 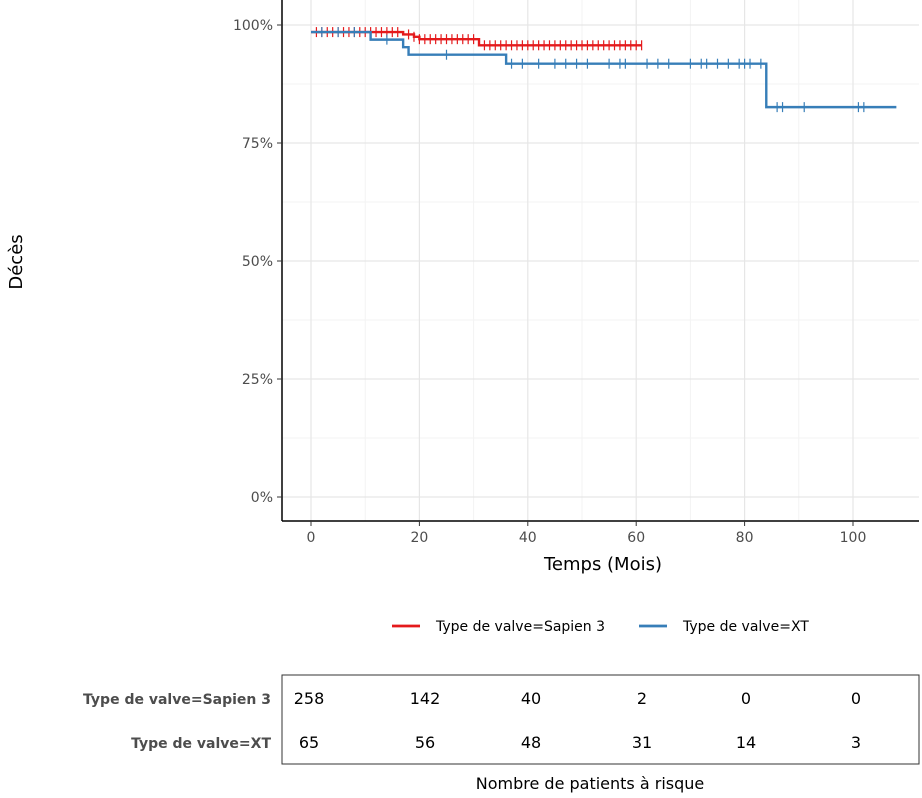 I want to click on x-tick-label: 60, so click(x=636, y=538).